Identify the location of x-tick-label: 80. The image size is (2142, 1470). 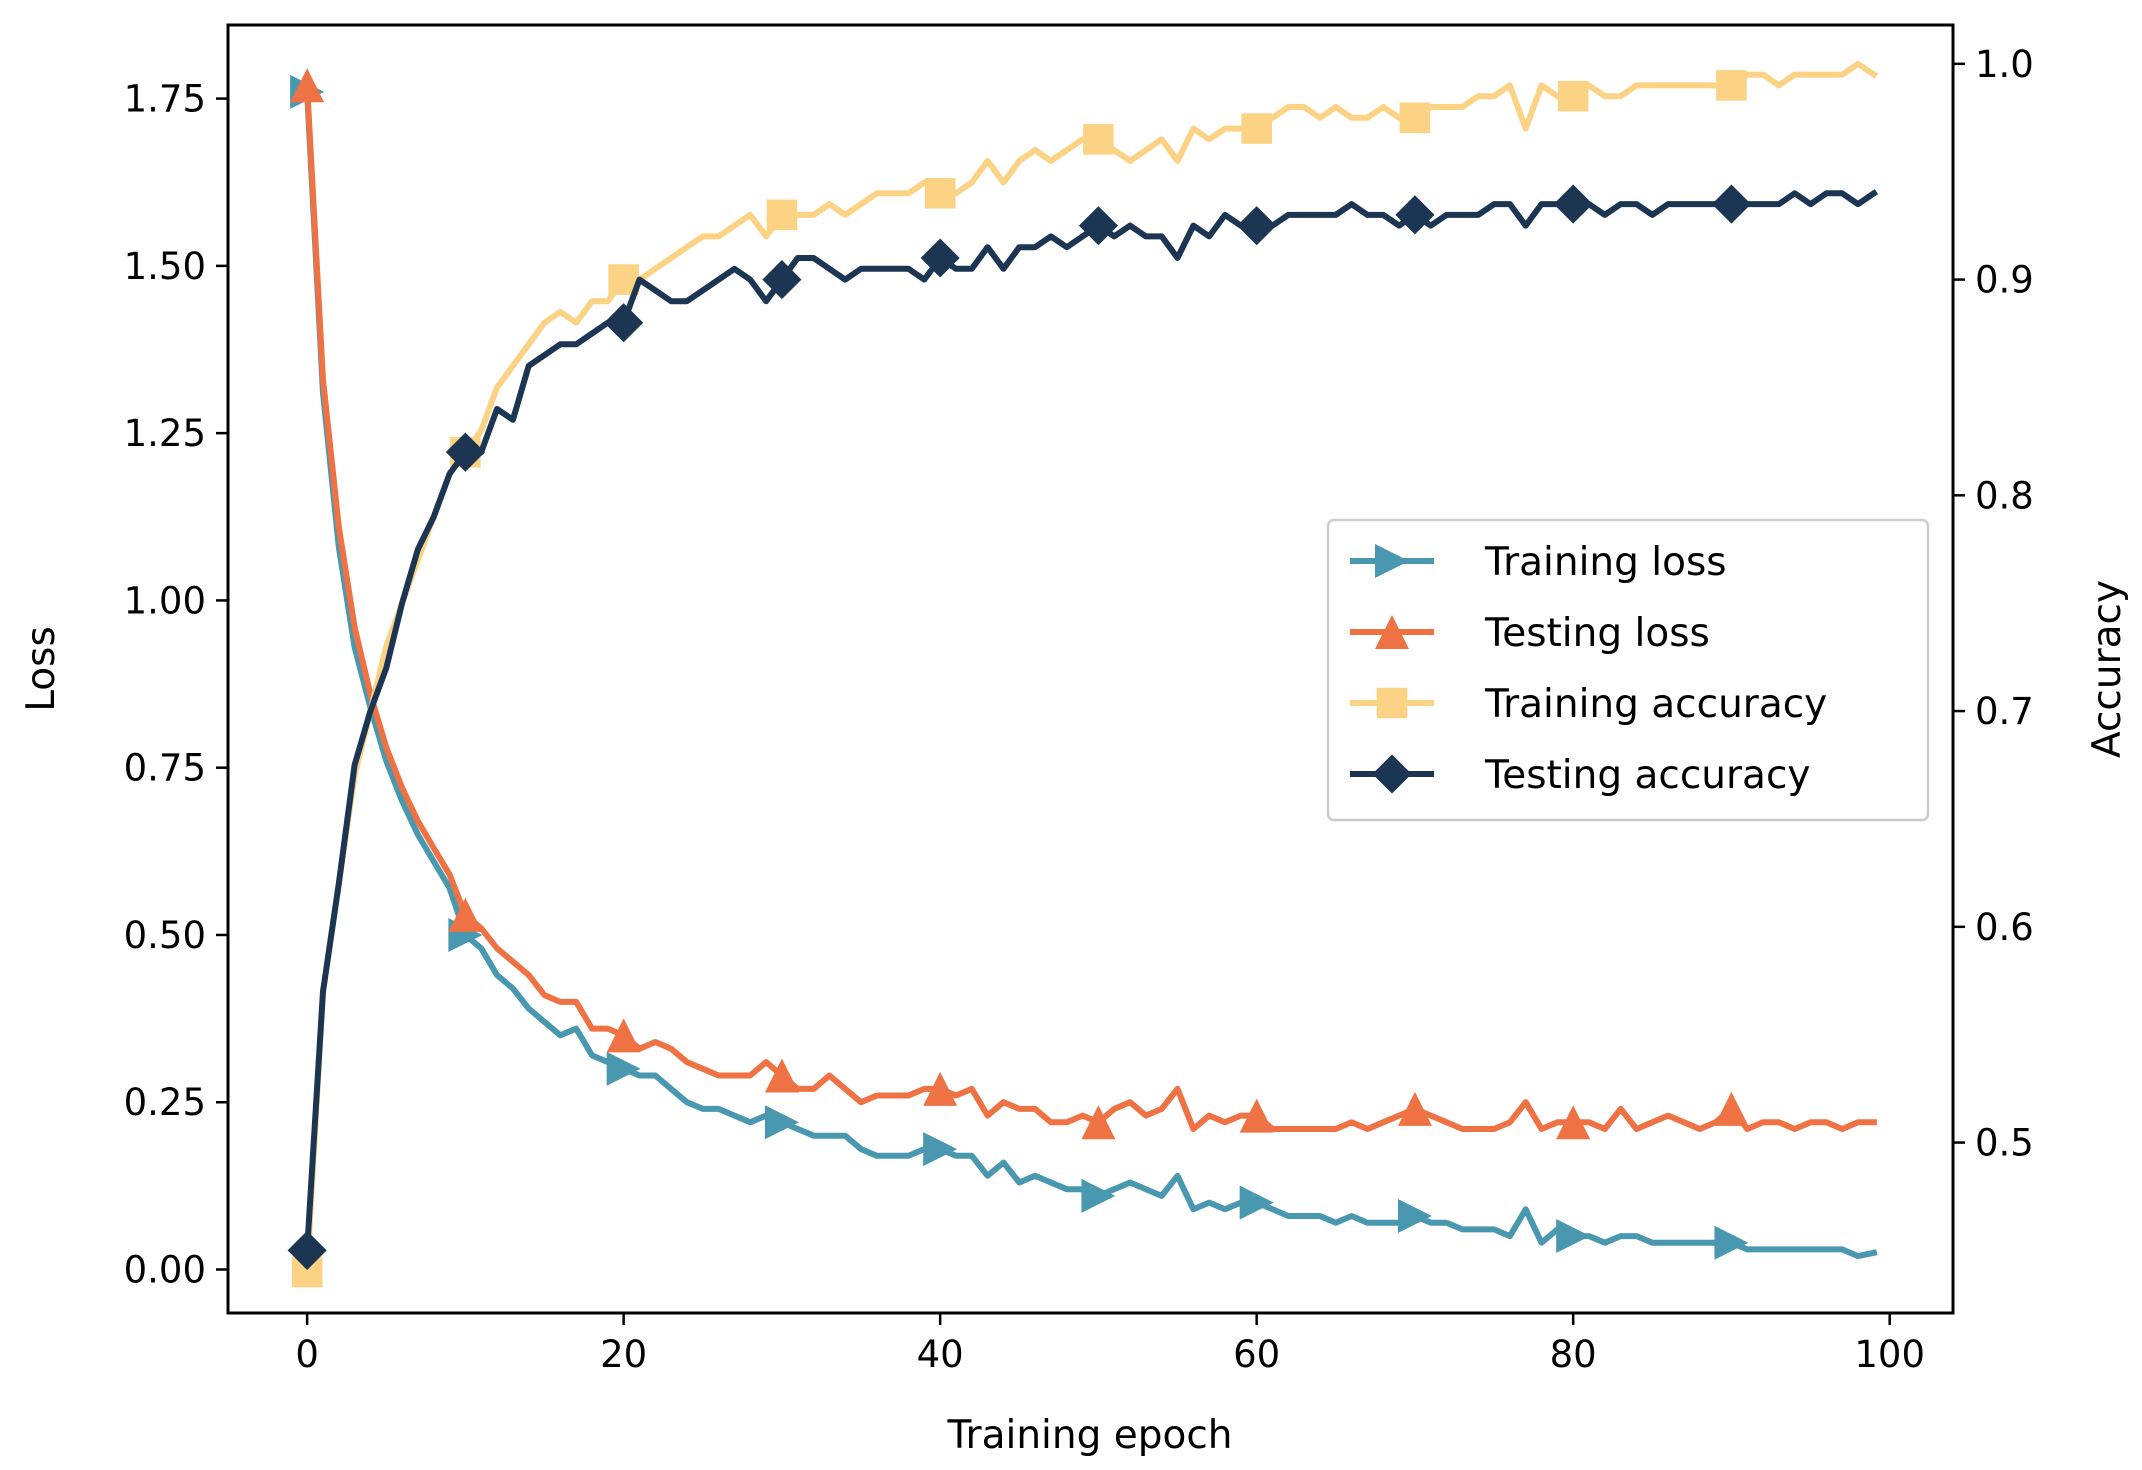
(1573, 1354).